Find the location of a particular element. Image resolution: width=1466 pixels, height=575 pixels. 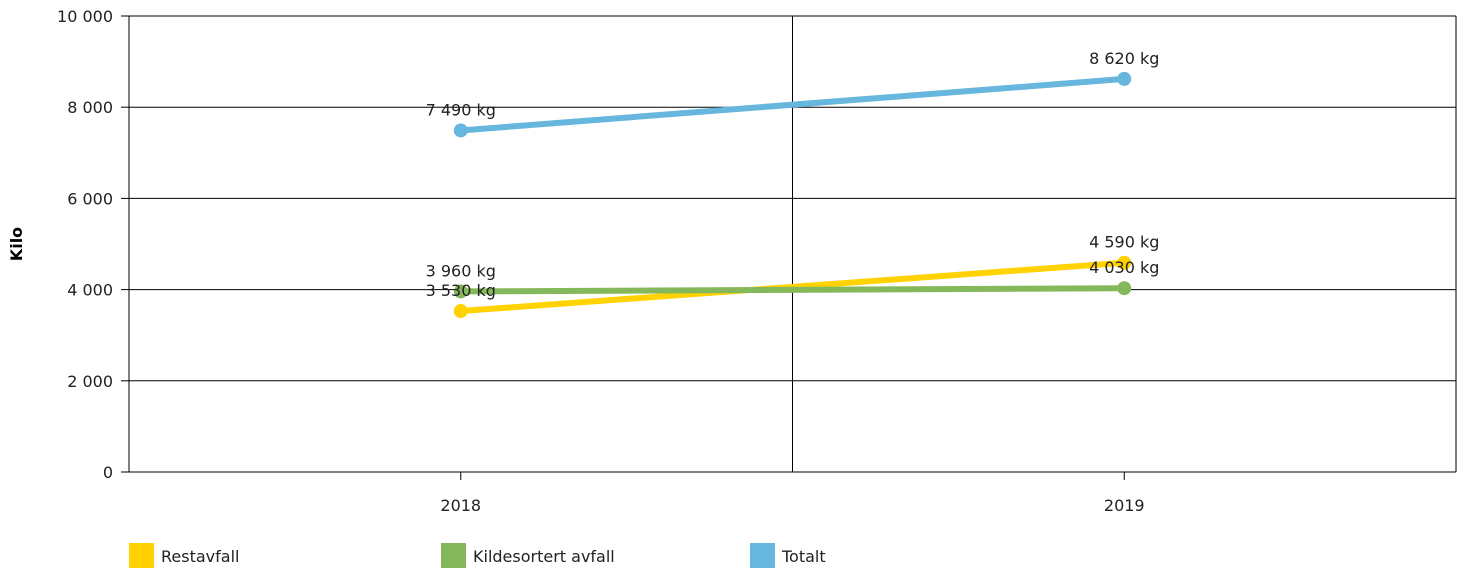

legend-label: Restavfall is located at coordinates (200, 556).